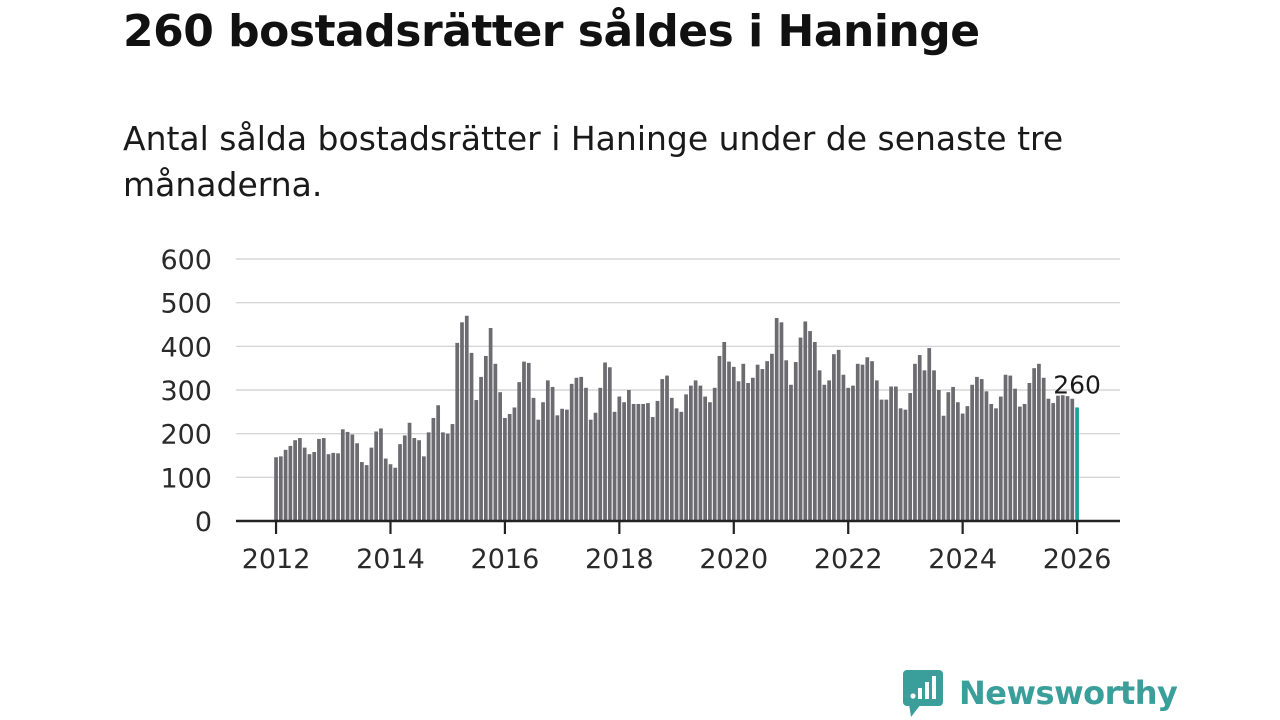  What do you see at coordinates (186, 304) in the screenshot?
I see `y-tick-label: 500` at bounding box center [186, 304].